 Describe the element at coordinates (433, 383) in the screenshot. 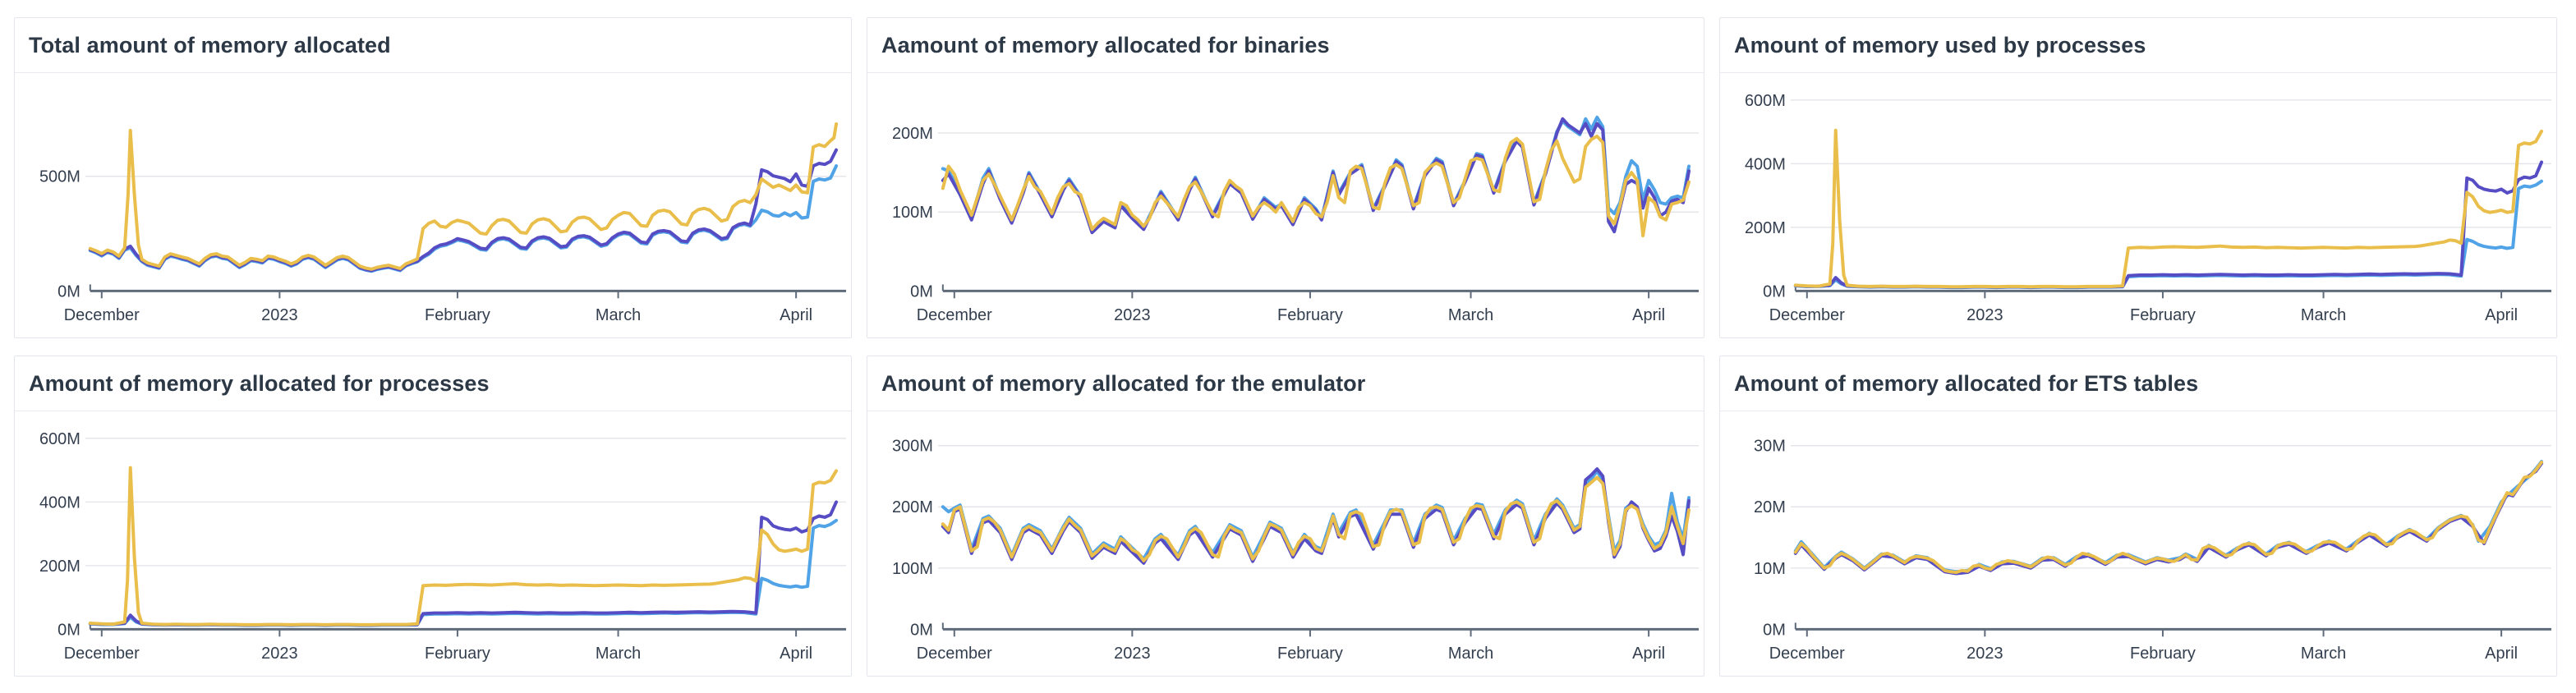

I see `chart-title: Amount of memory allocated for processes` at that location.